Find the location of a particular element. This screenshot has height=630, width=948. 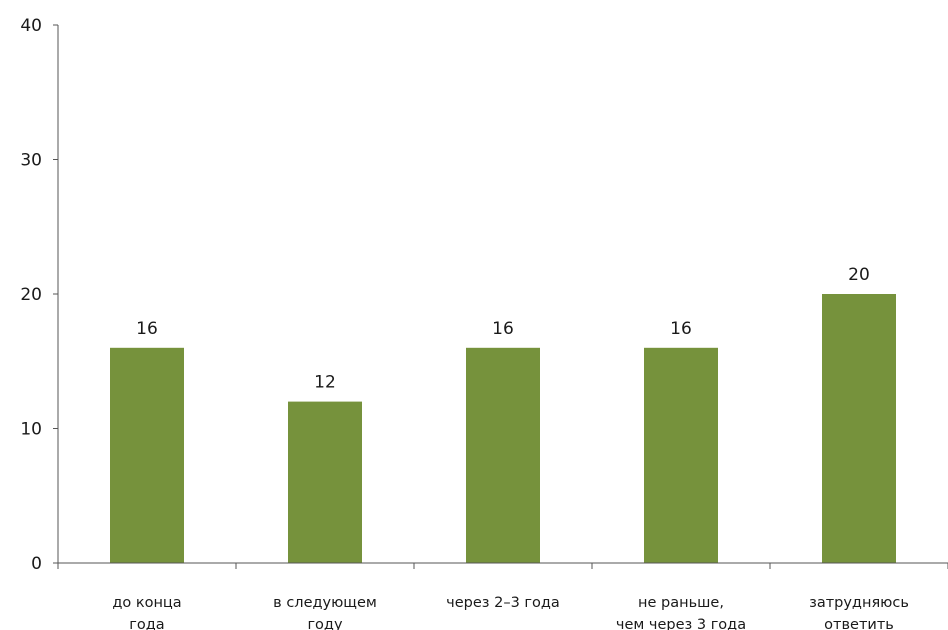

y-tick-label: 40 is located at coordinates (31, 26).